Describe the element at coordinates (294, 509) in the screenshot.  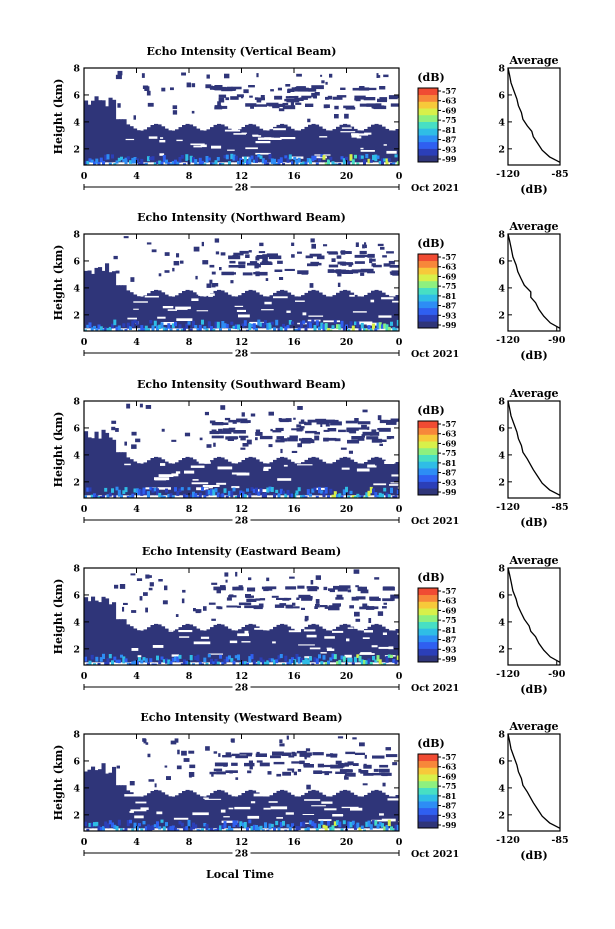
I see `x-tick-label: 16` at that location.